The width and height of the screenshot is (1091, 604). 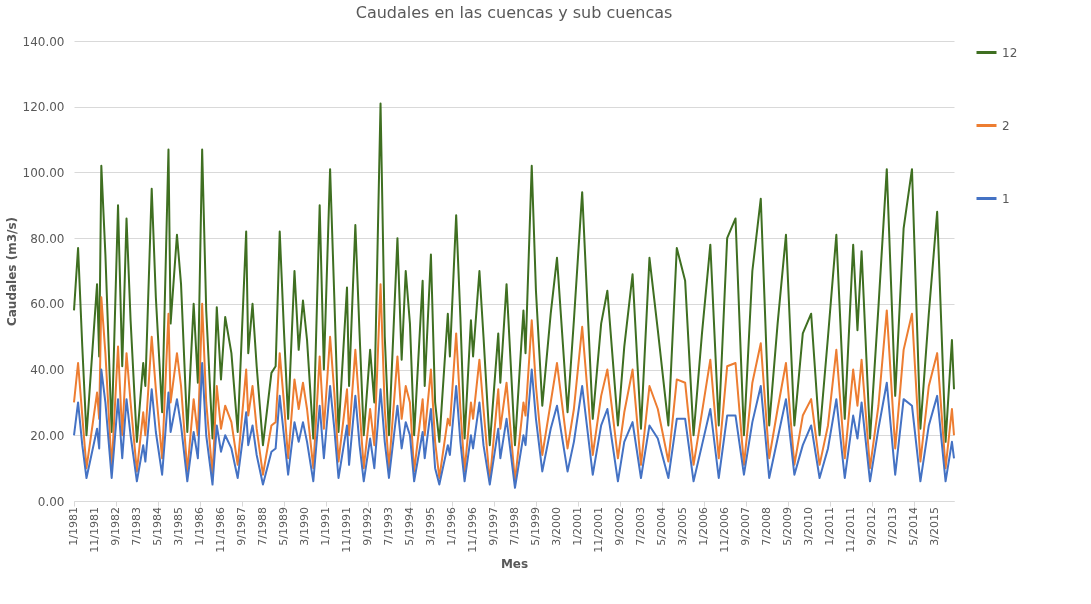 I want to click on x-tick-label: 3/1995, so click(x=430, y=526).